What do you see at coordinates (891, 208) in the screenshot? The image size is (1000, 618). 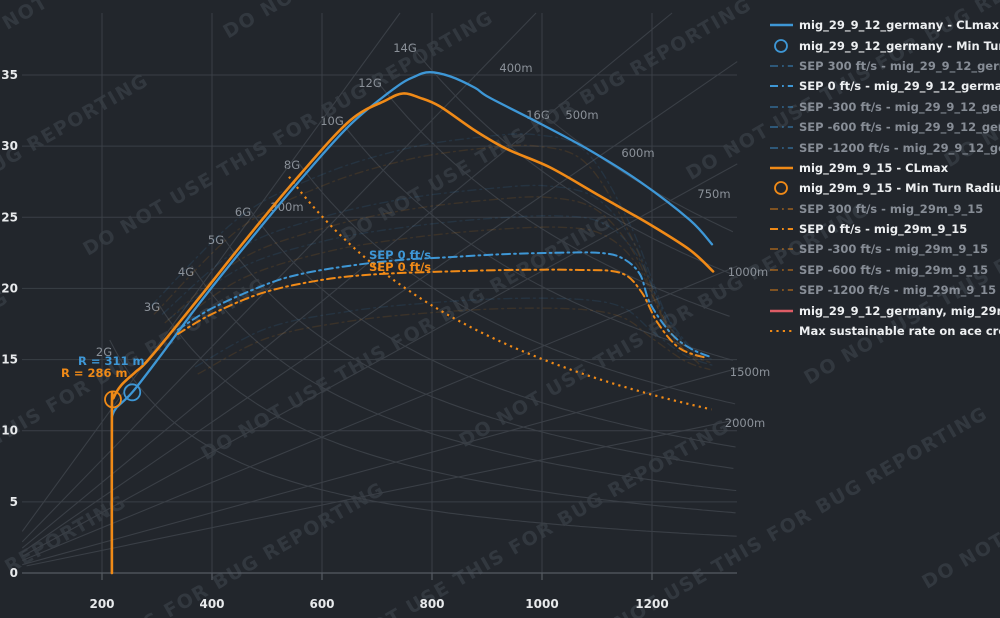 I see `legend-label: SEP 300 ft/s - mig_29m_9_15` at bounding box center [891, 208].